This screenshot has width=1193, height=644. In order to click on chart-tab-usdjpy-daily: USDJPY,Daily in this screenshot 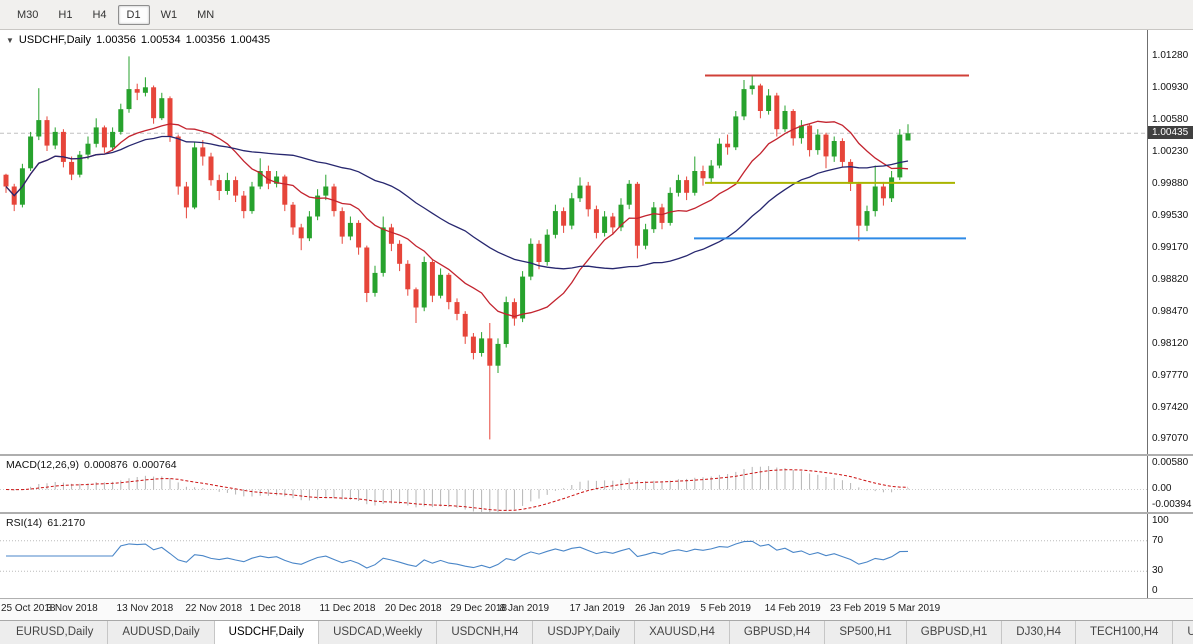, I will do `click(584, 632)`.